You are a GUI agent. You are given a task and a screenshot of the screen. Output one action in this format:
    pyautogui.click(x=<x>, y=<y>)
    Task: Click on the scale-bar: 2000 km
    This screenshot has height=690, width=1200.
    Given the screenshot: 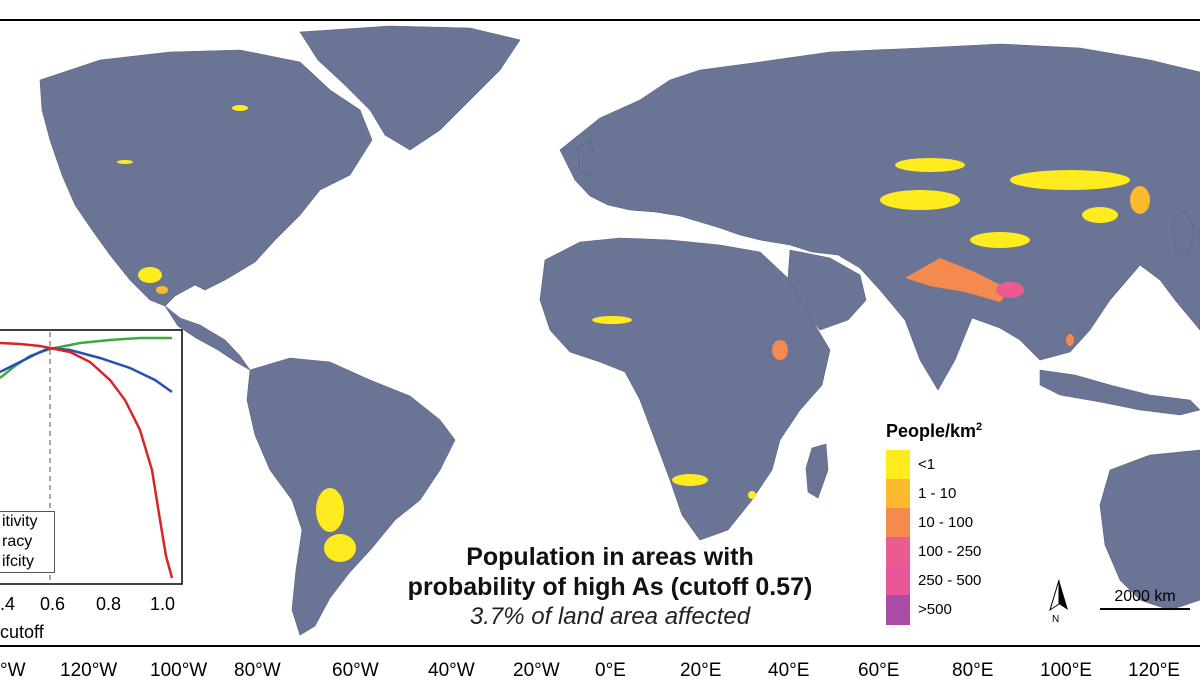 What is the action you would take?
    pyautogui.click(x=1145, y=599)
    